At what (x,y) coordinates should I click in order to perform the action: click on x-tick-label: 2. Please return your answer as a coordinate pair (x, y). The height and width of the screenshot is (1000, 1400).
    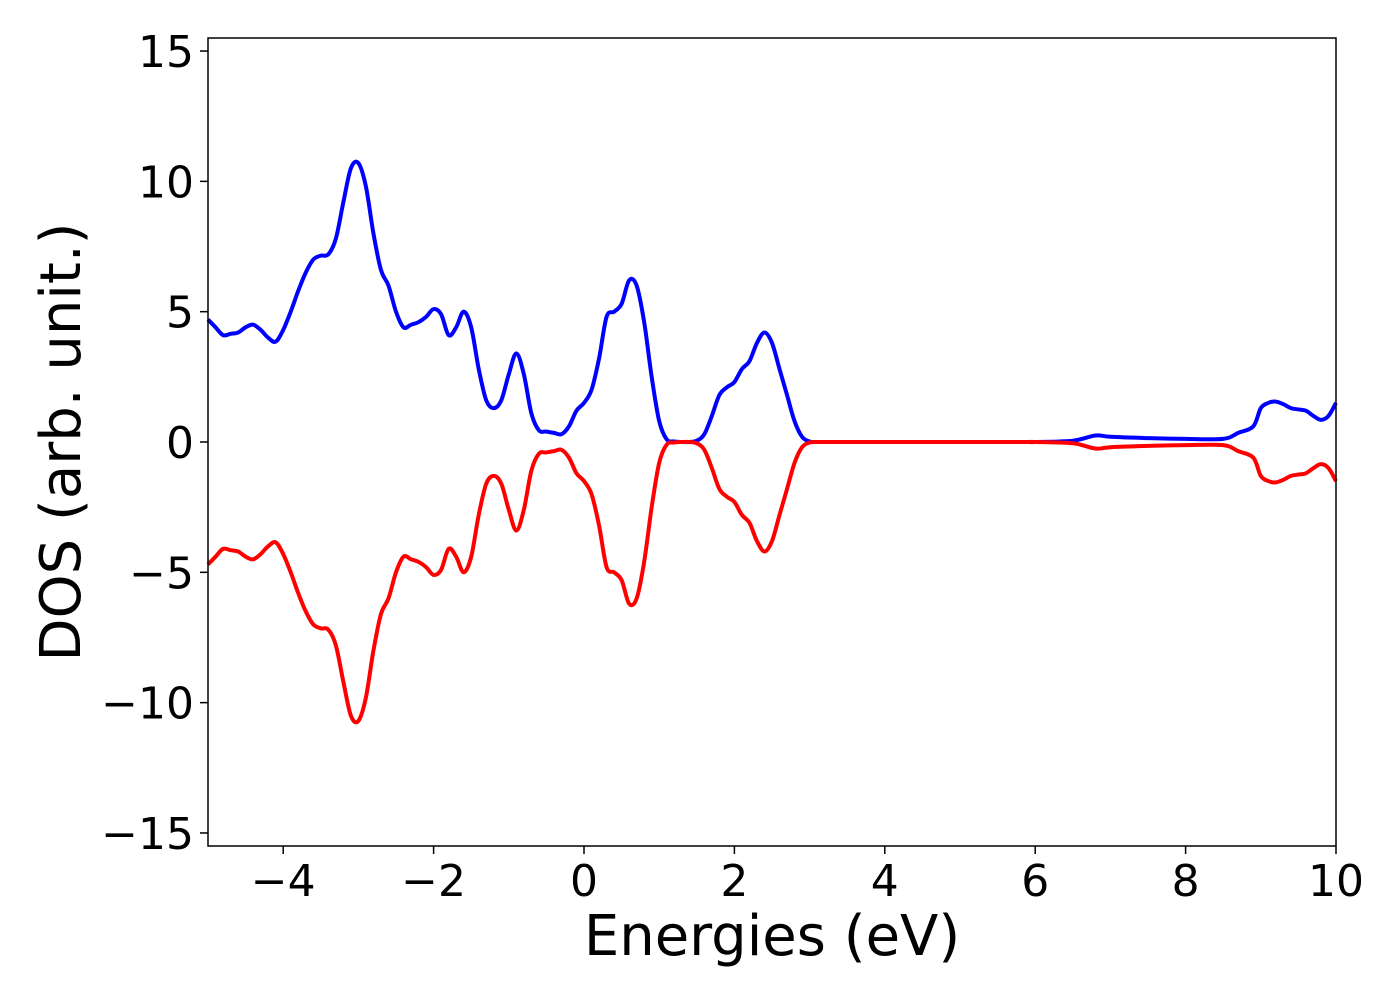
    Looking at the image, I should click on (734, 881).